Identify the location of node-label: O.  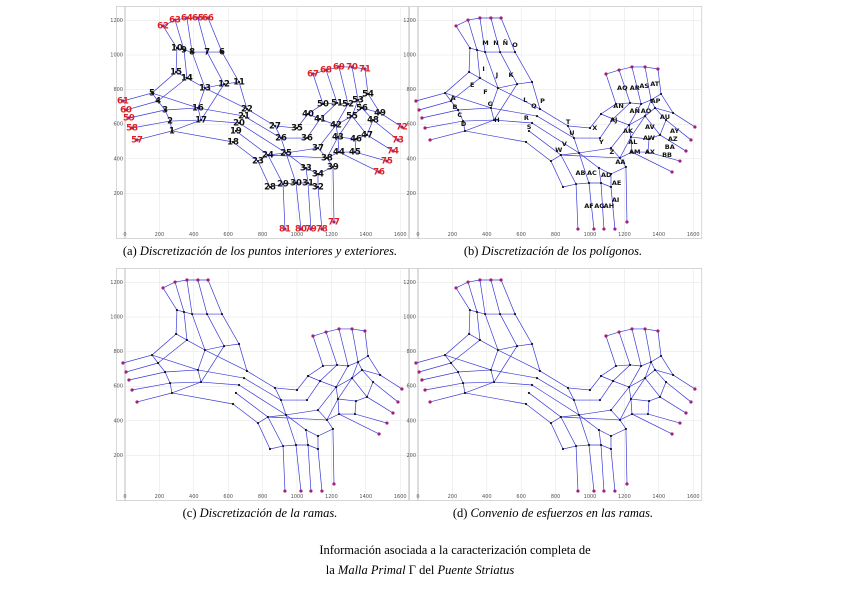
(515, 45).